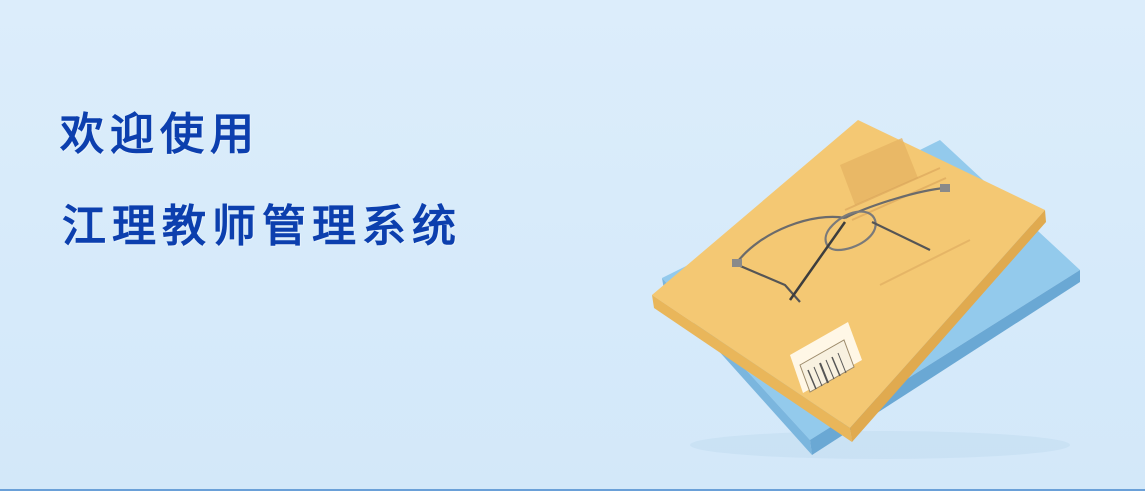 This screenshot has height=491, width=1145. I want to click on system-title: 江理教师管理系统, so click(262, 226).